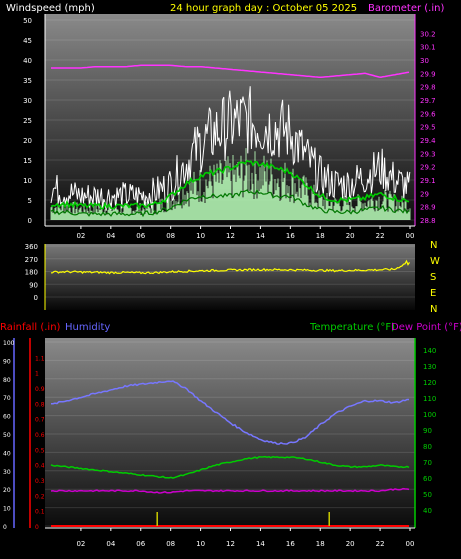 Image resolution: width=461 pixels, height=559 pixels. Describe the element at coordinates (230, 71) in the screenshot. I see `barometer-line` at that location.